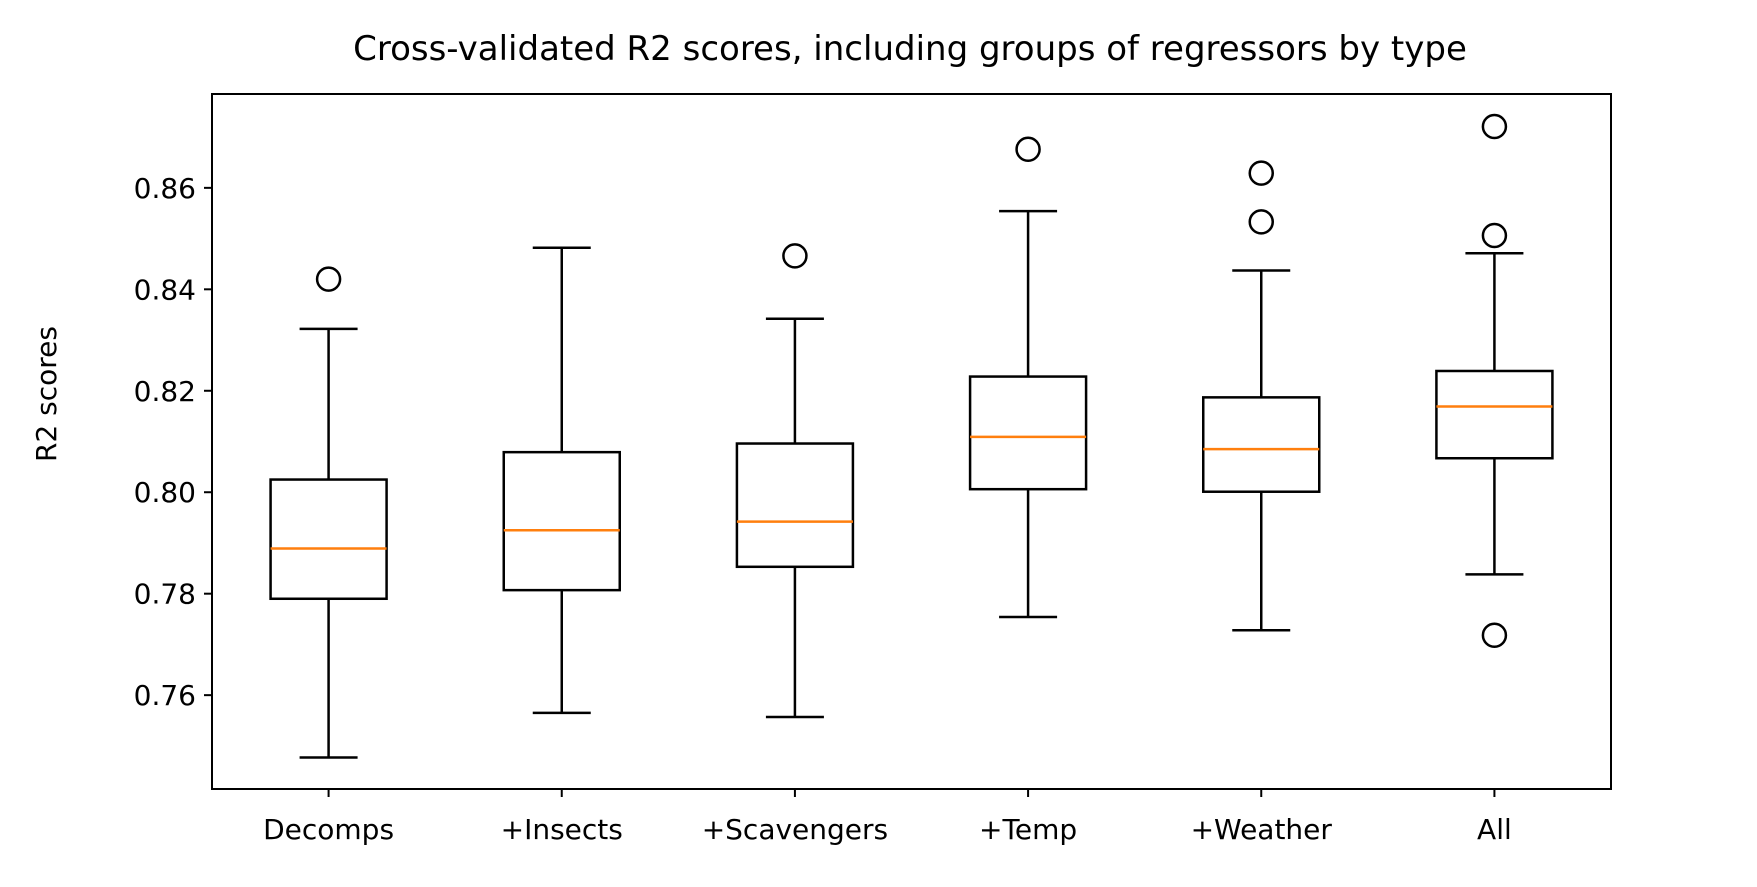  Describe the element at coordinates (46, 394) in the screenshot. I see `y-axis-label: R2 scores` at that location.